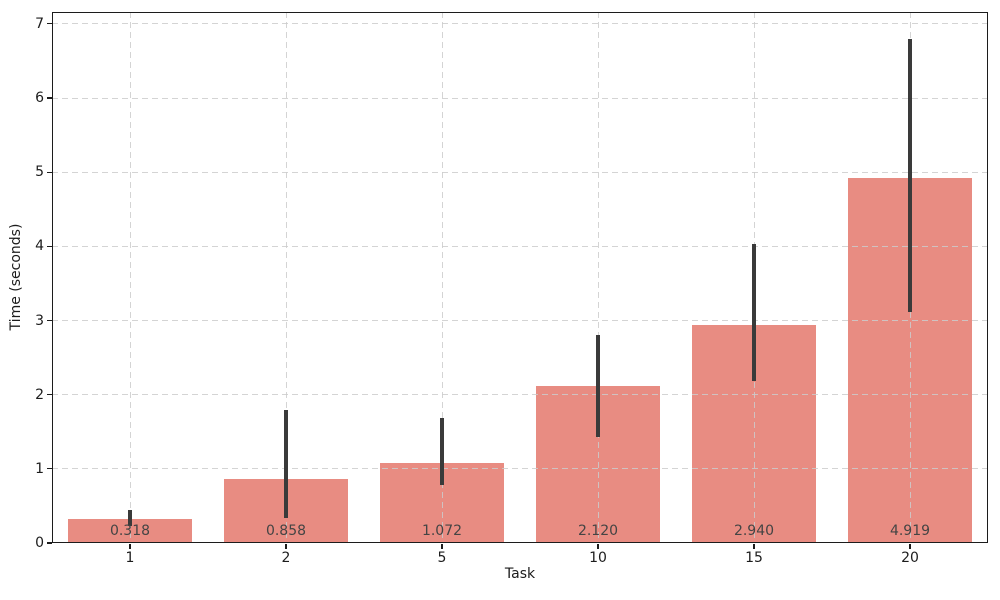 This screenshot has width=1000, height=600. Describe the element at coordinates (39, 23) in the screenshot. I see `y-tick-label: 7` at that location.